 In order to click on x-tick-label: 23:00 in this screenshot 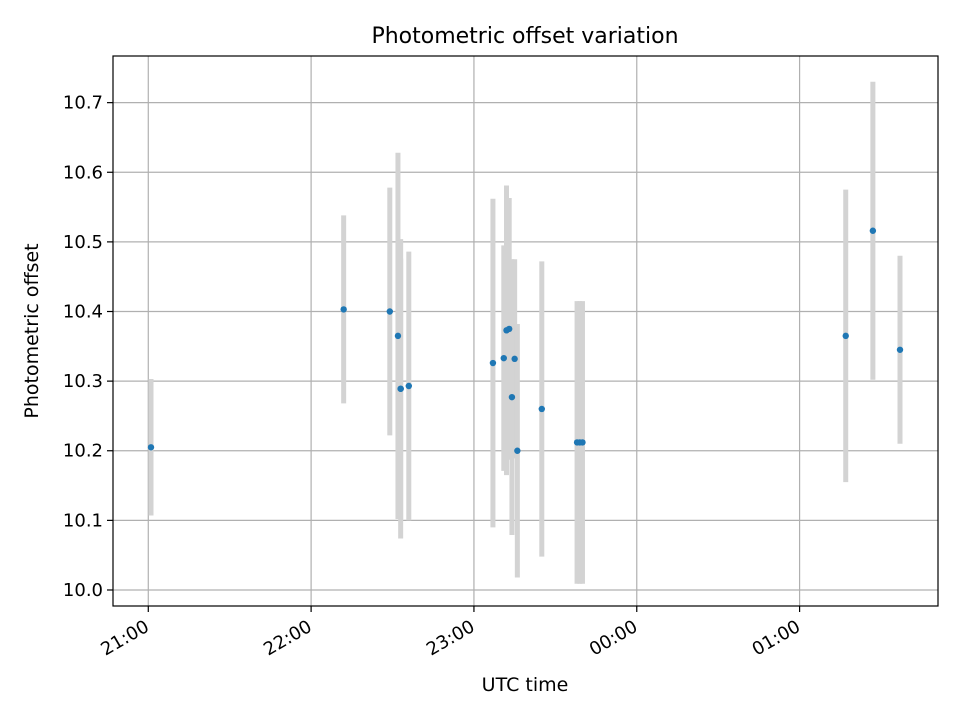, I will do `click(450, 638)`.